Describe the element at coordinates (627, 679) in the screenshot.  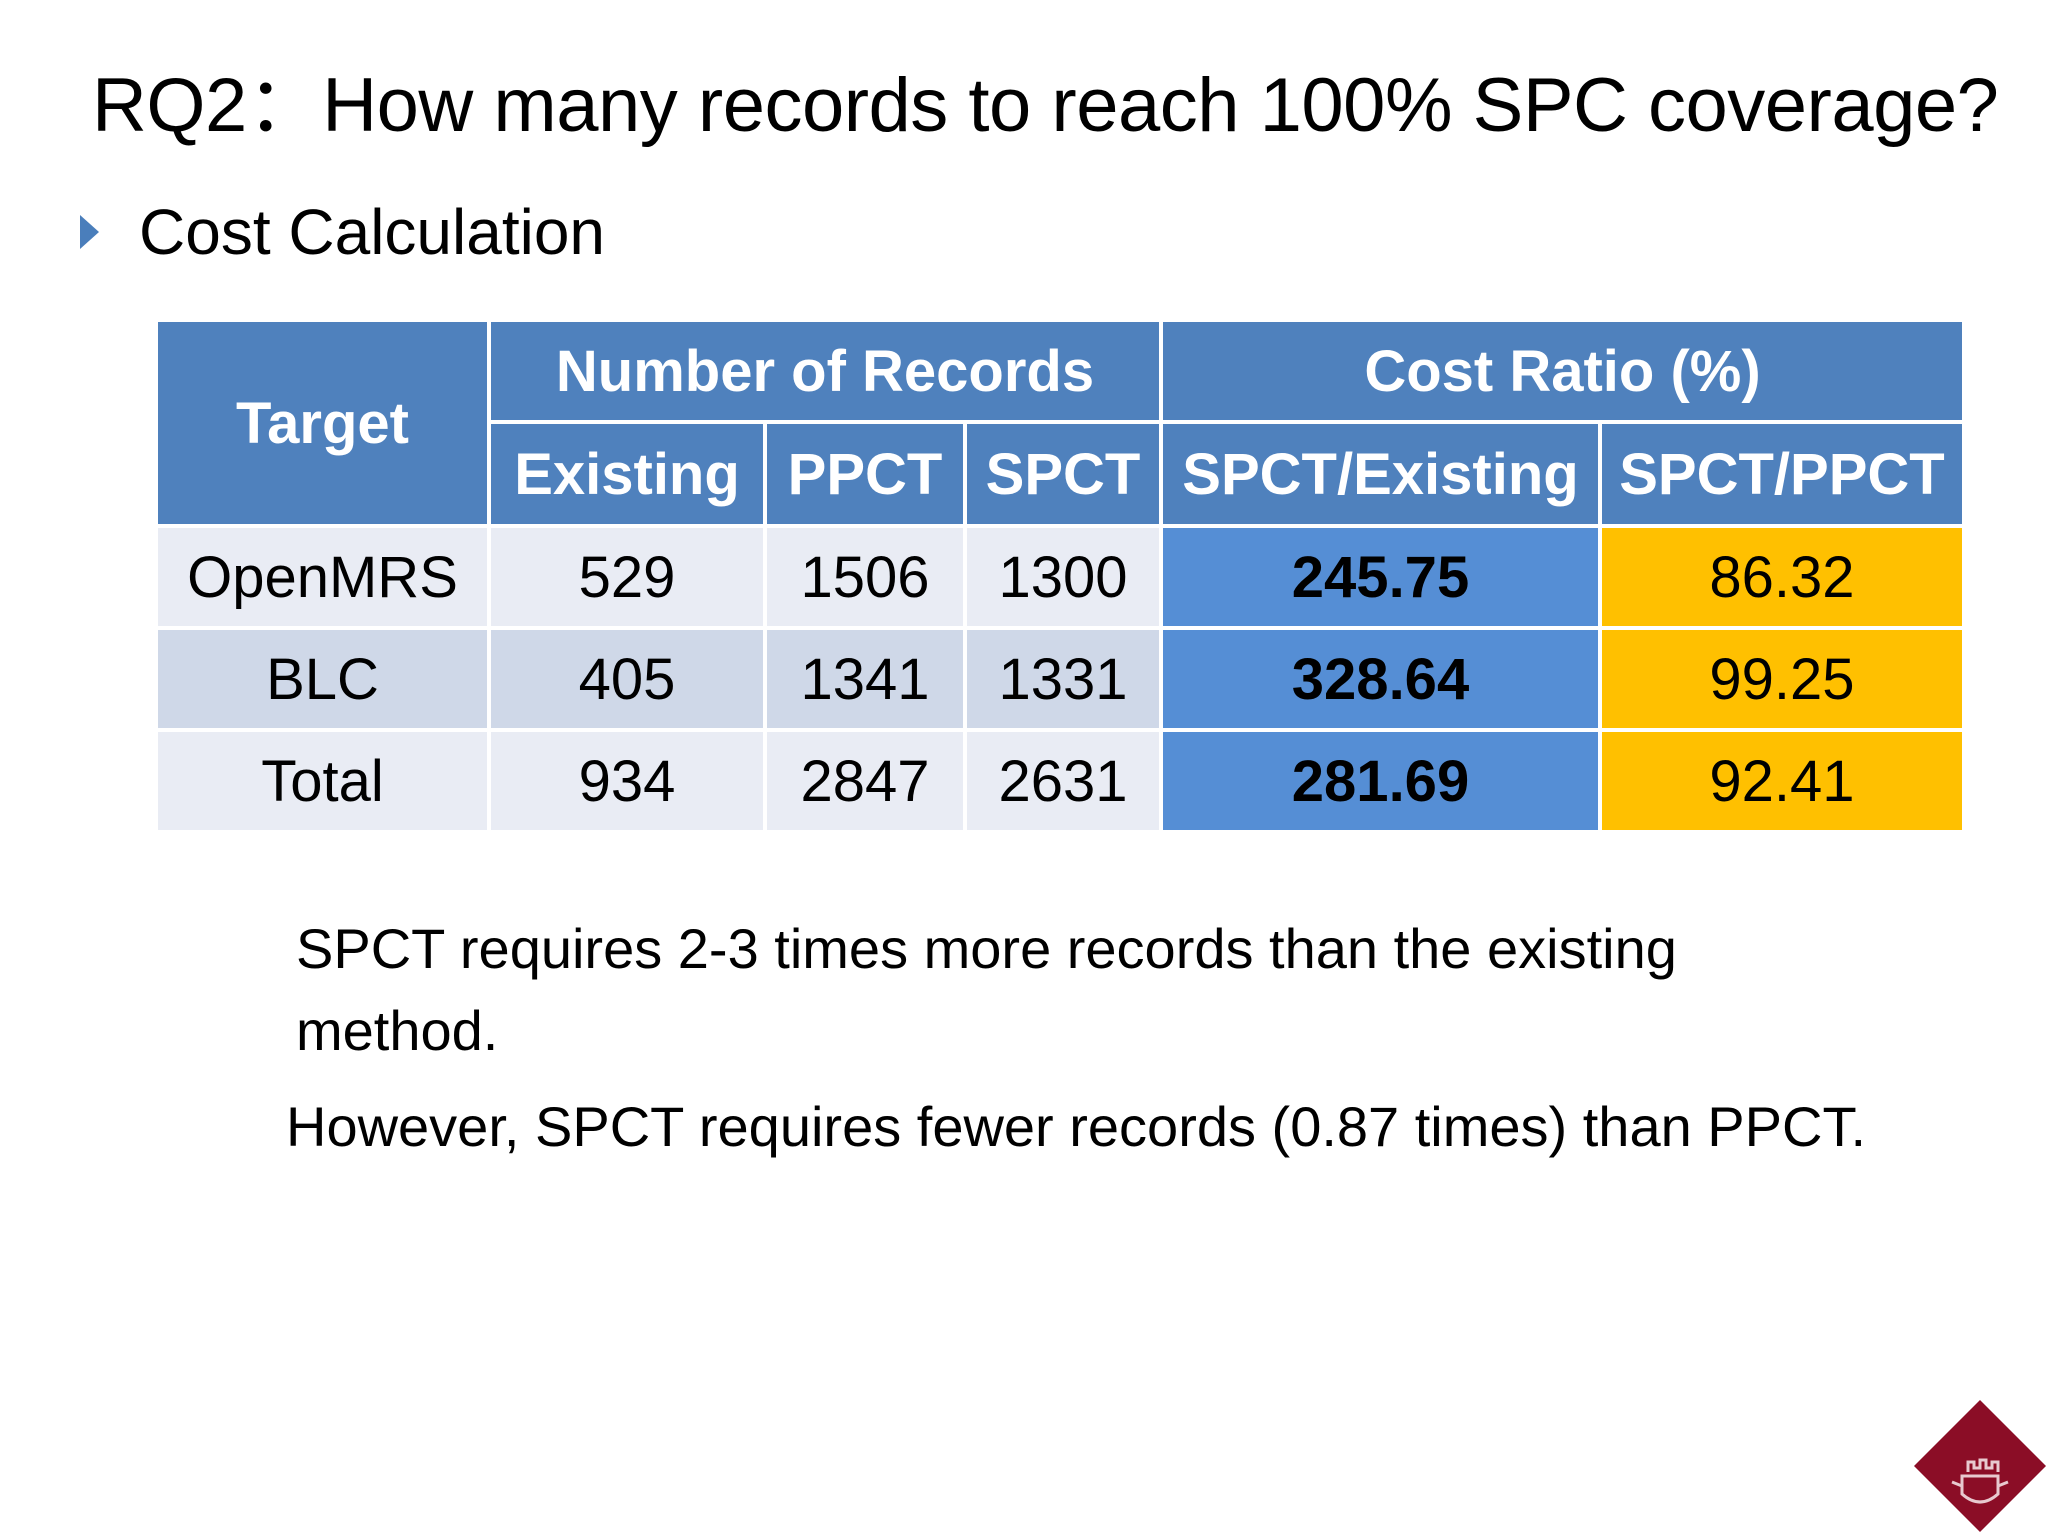
I see `cell-existing: 405` at that location.